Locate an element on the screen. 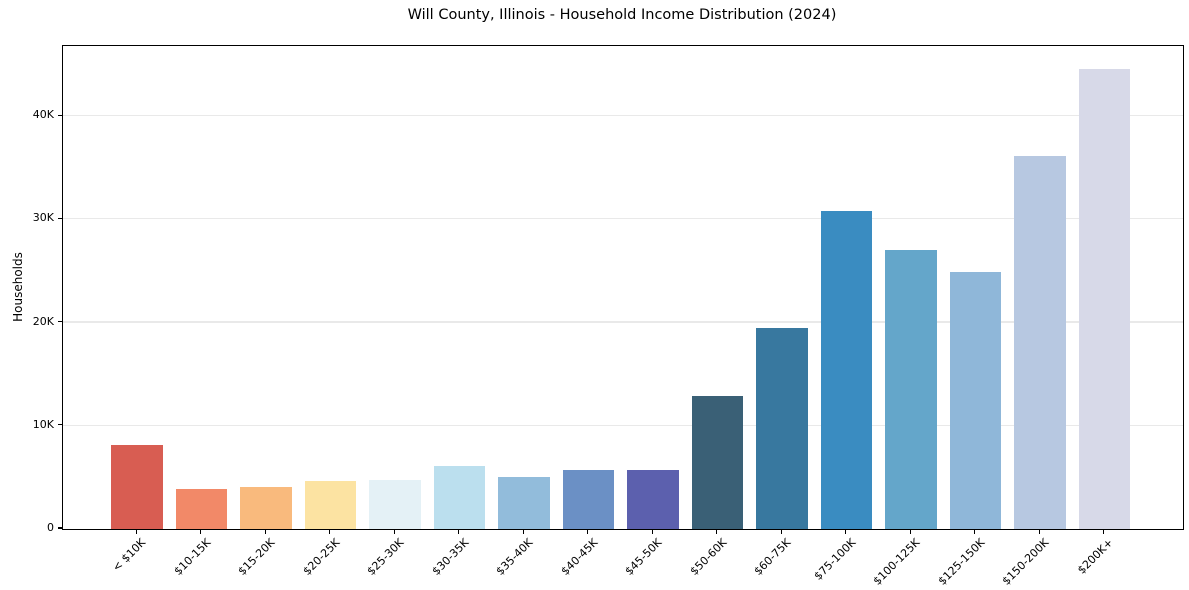 The image size is (1189, 590). x-tick-label: $75-100K is located at coordinates (834, 559).